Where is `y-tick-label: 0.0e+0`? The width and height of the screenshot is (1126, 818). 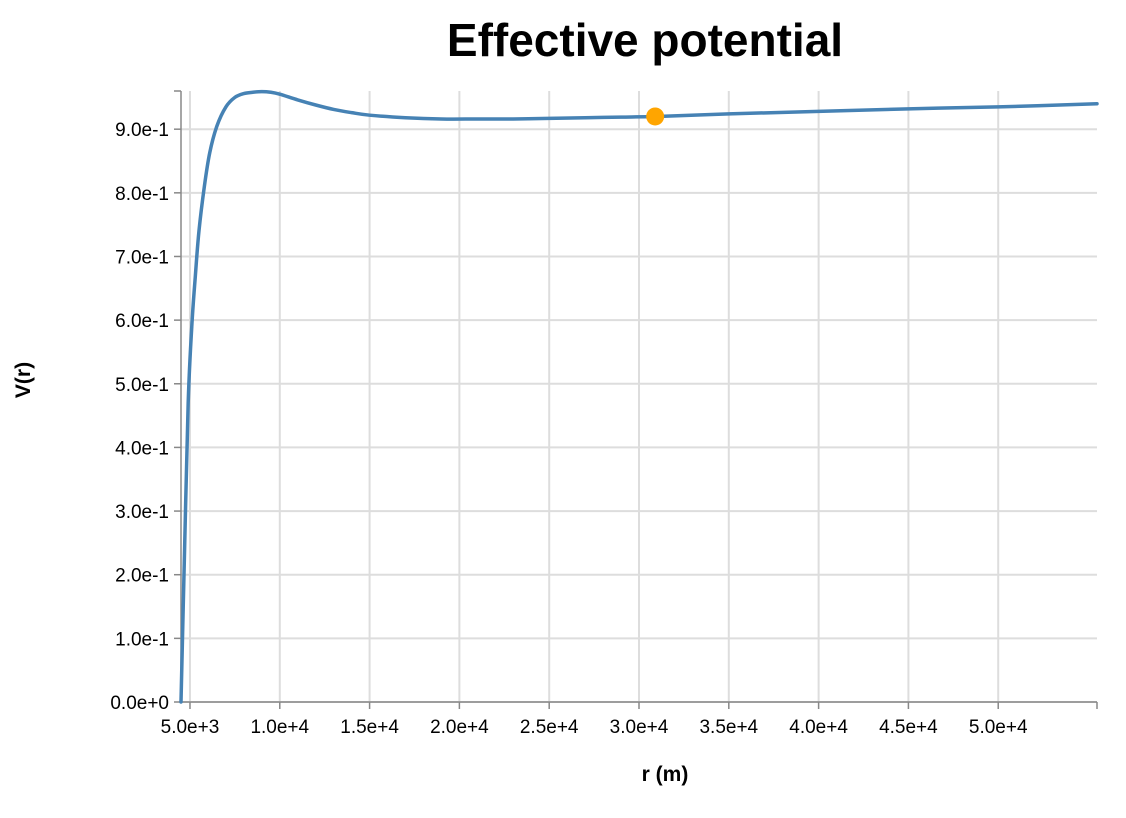 y-tick-label: 0.0e+0 is located at coordinates (139, 703).